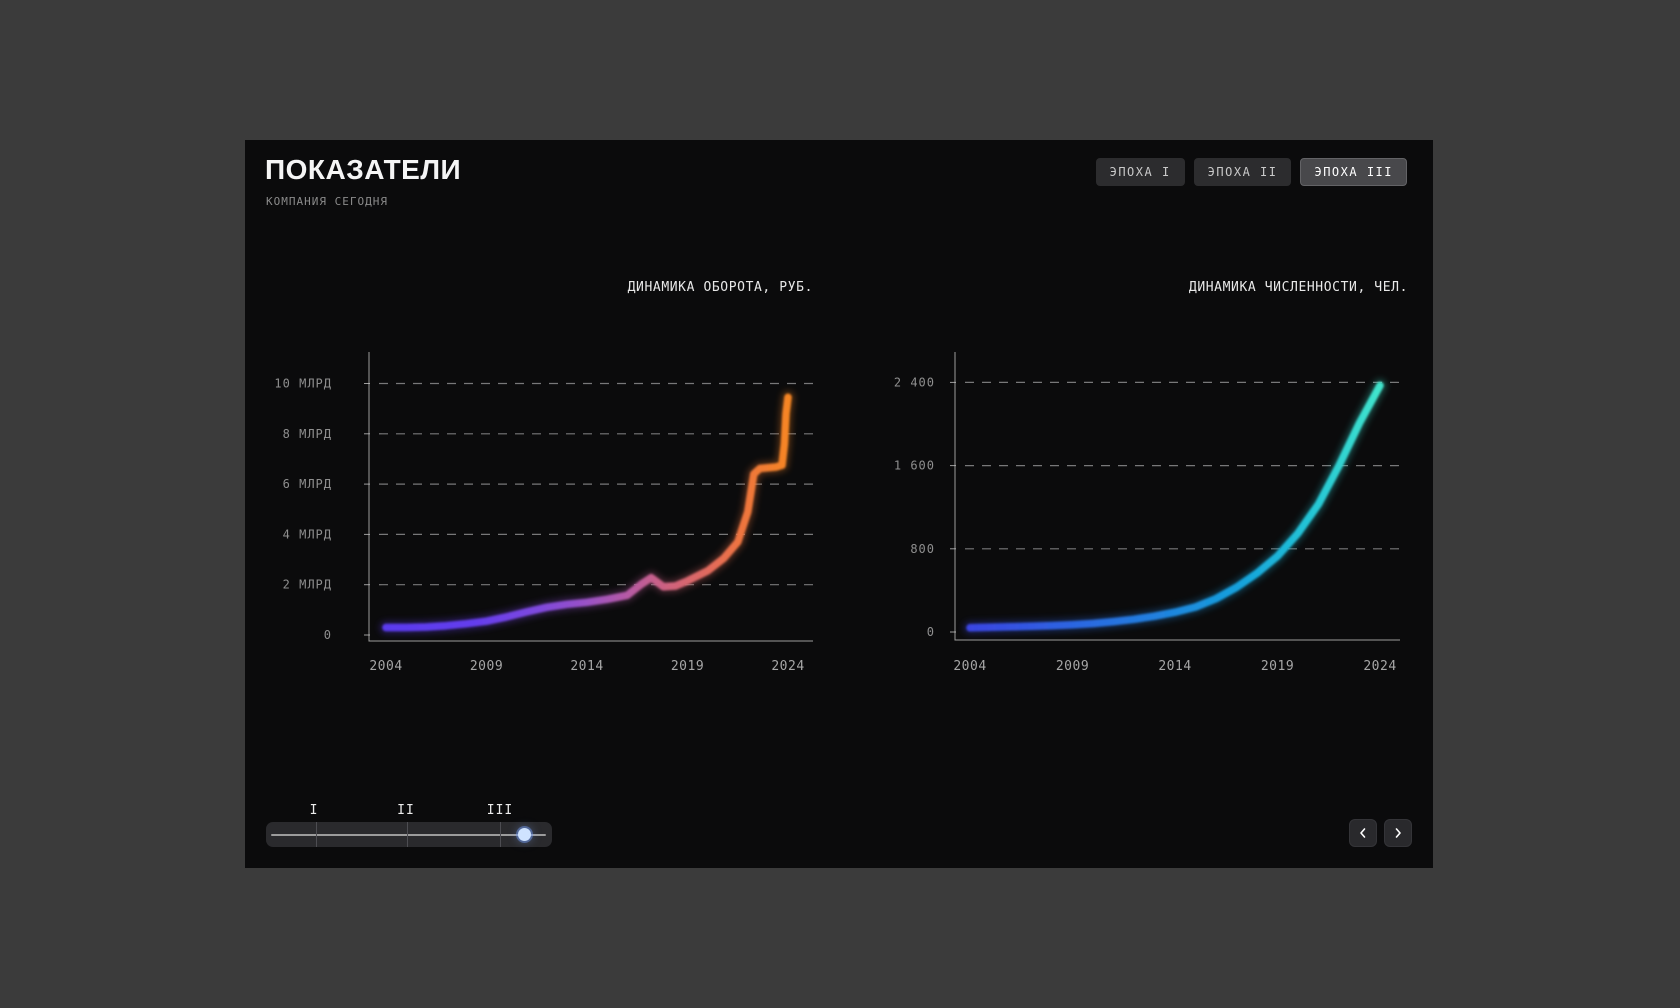  I want to click on headcount-chart-title: ДИНАМИКА ЧИСЛЕННОСТИ, ЧЕЛ., so click(1298, 287).